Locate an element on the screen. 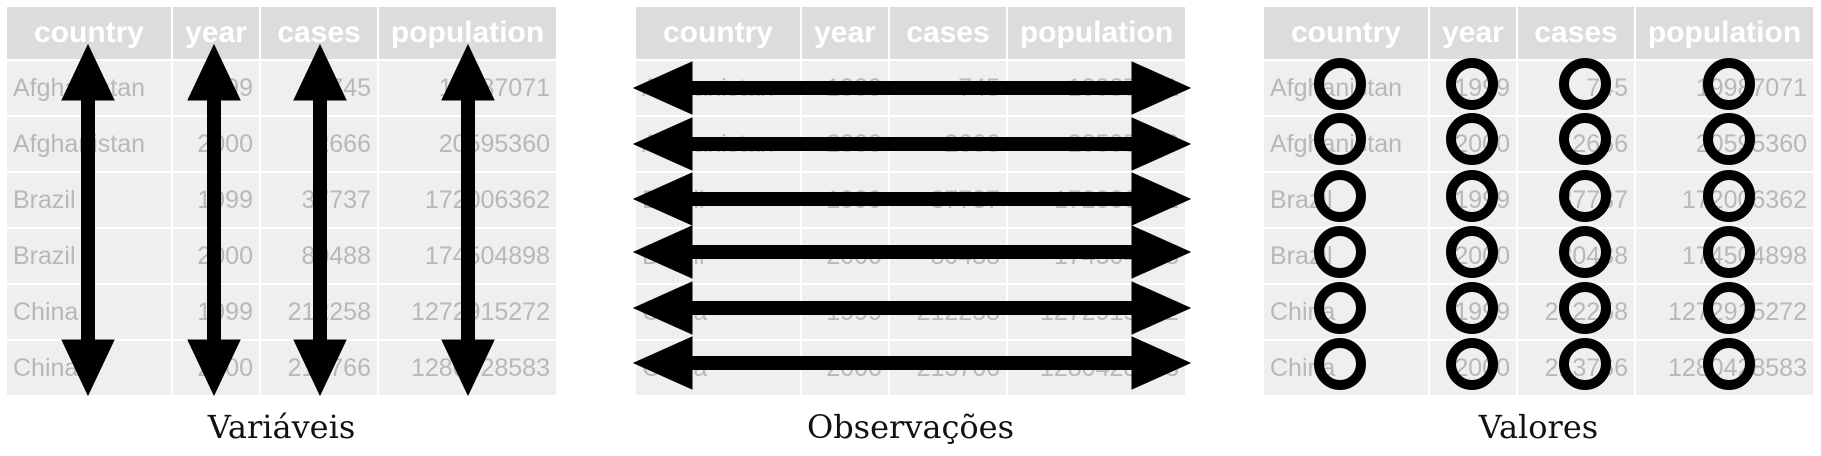 The width and height of the screenshot is (1821, 456). caption-variables: Variáveis is located at coordinates (281, 427).